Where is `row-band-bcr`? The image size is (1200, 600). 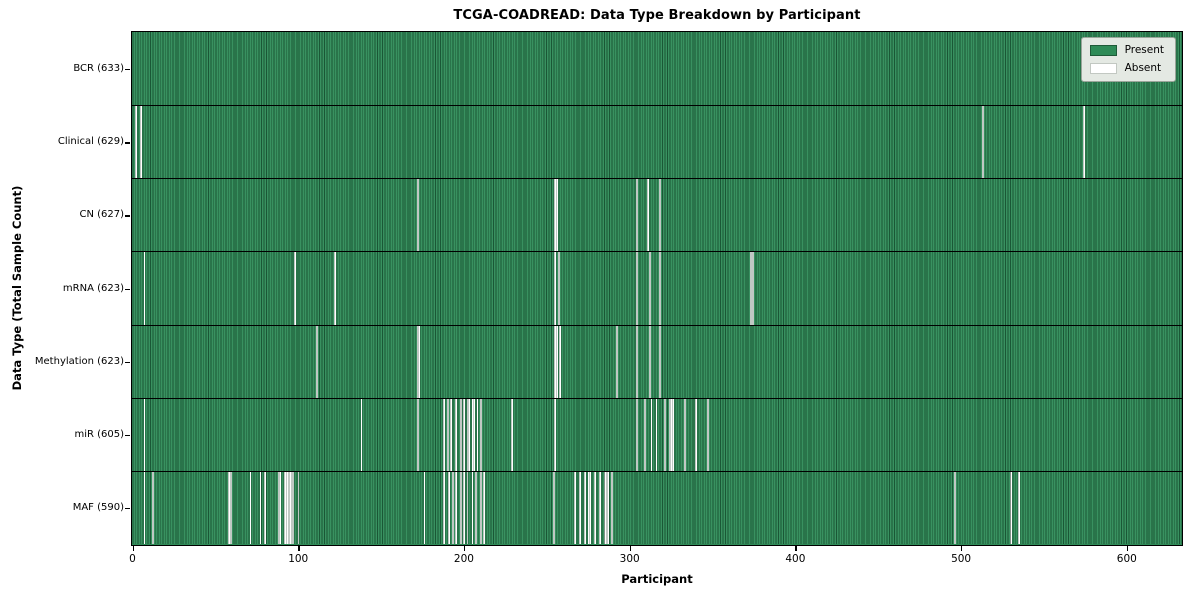 row-band-bcr is located at coordinates (657, 69).